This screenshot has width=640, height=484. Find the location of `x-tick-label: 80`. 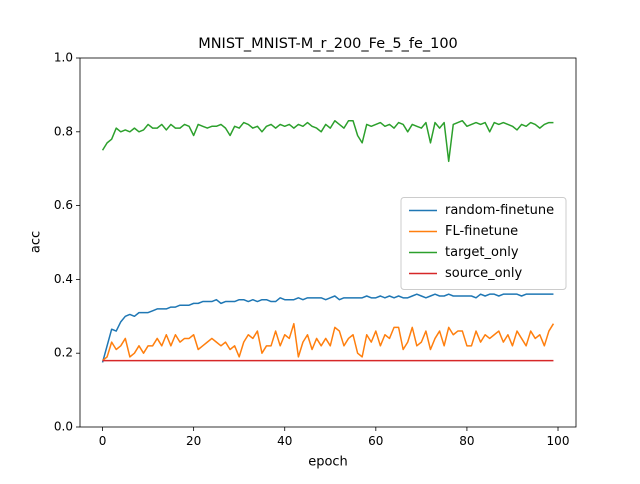

x-tick-label: 80 is located at coordinates (466, 441).